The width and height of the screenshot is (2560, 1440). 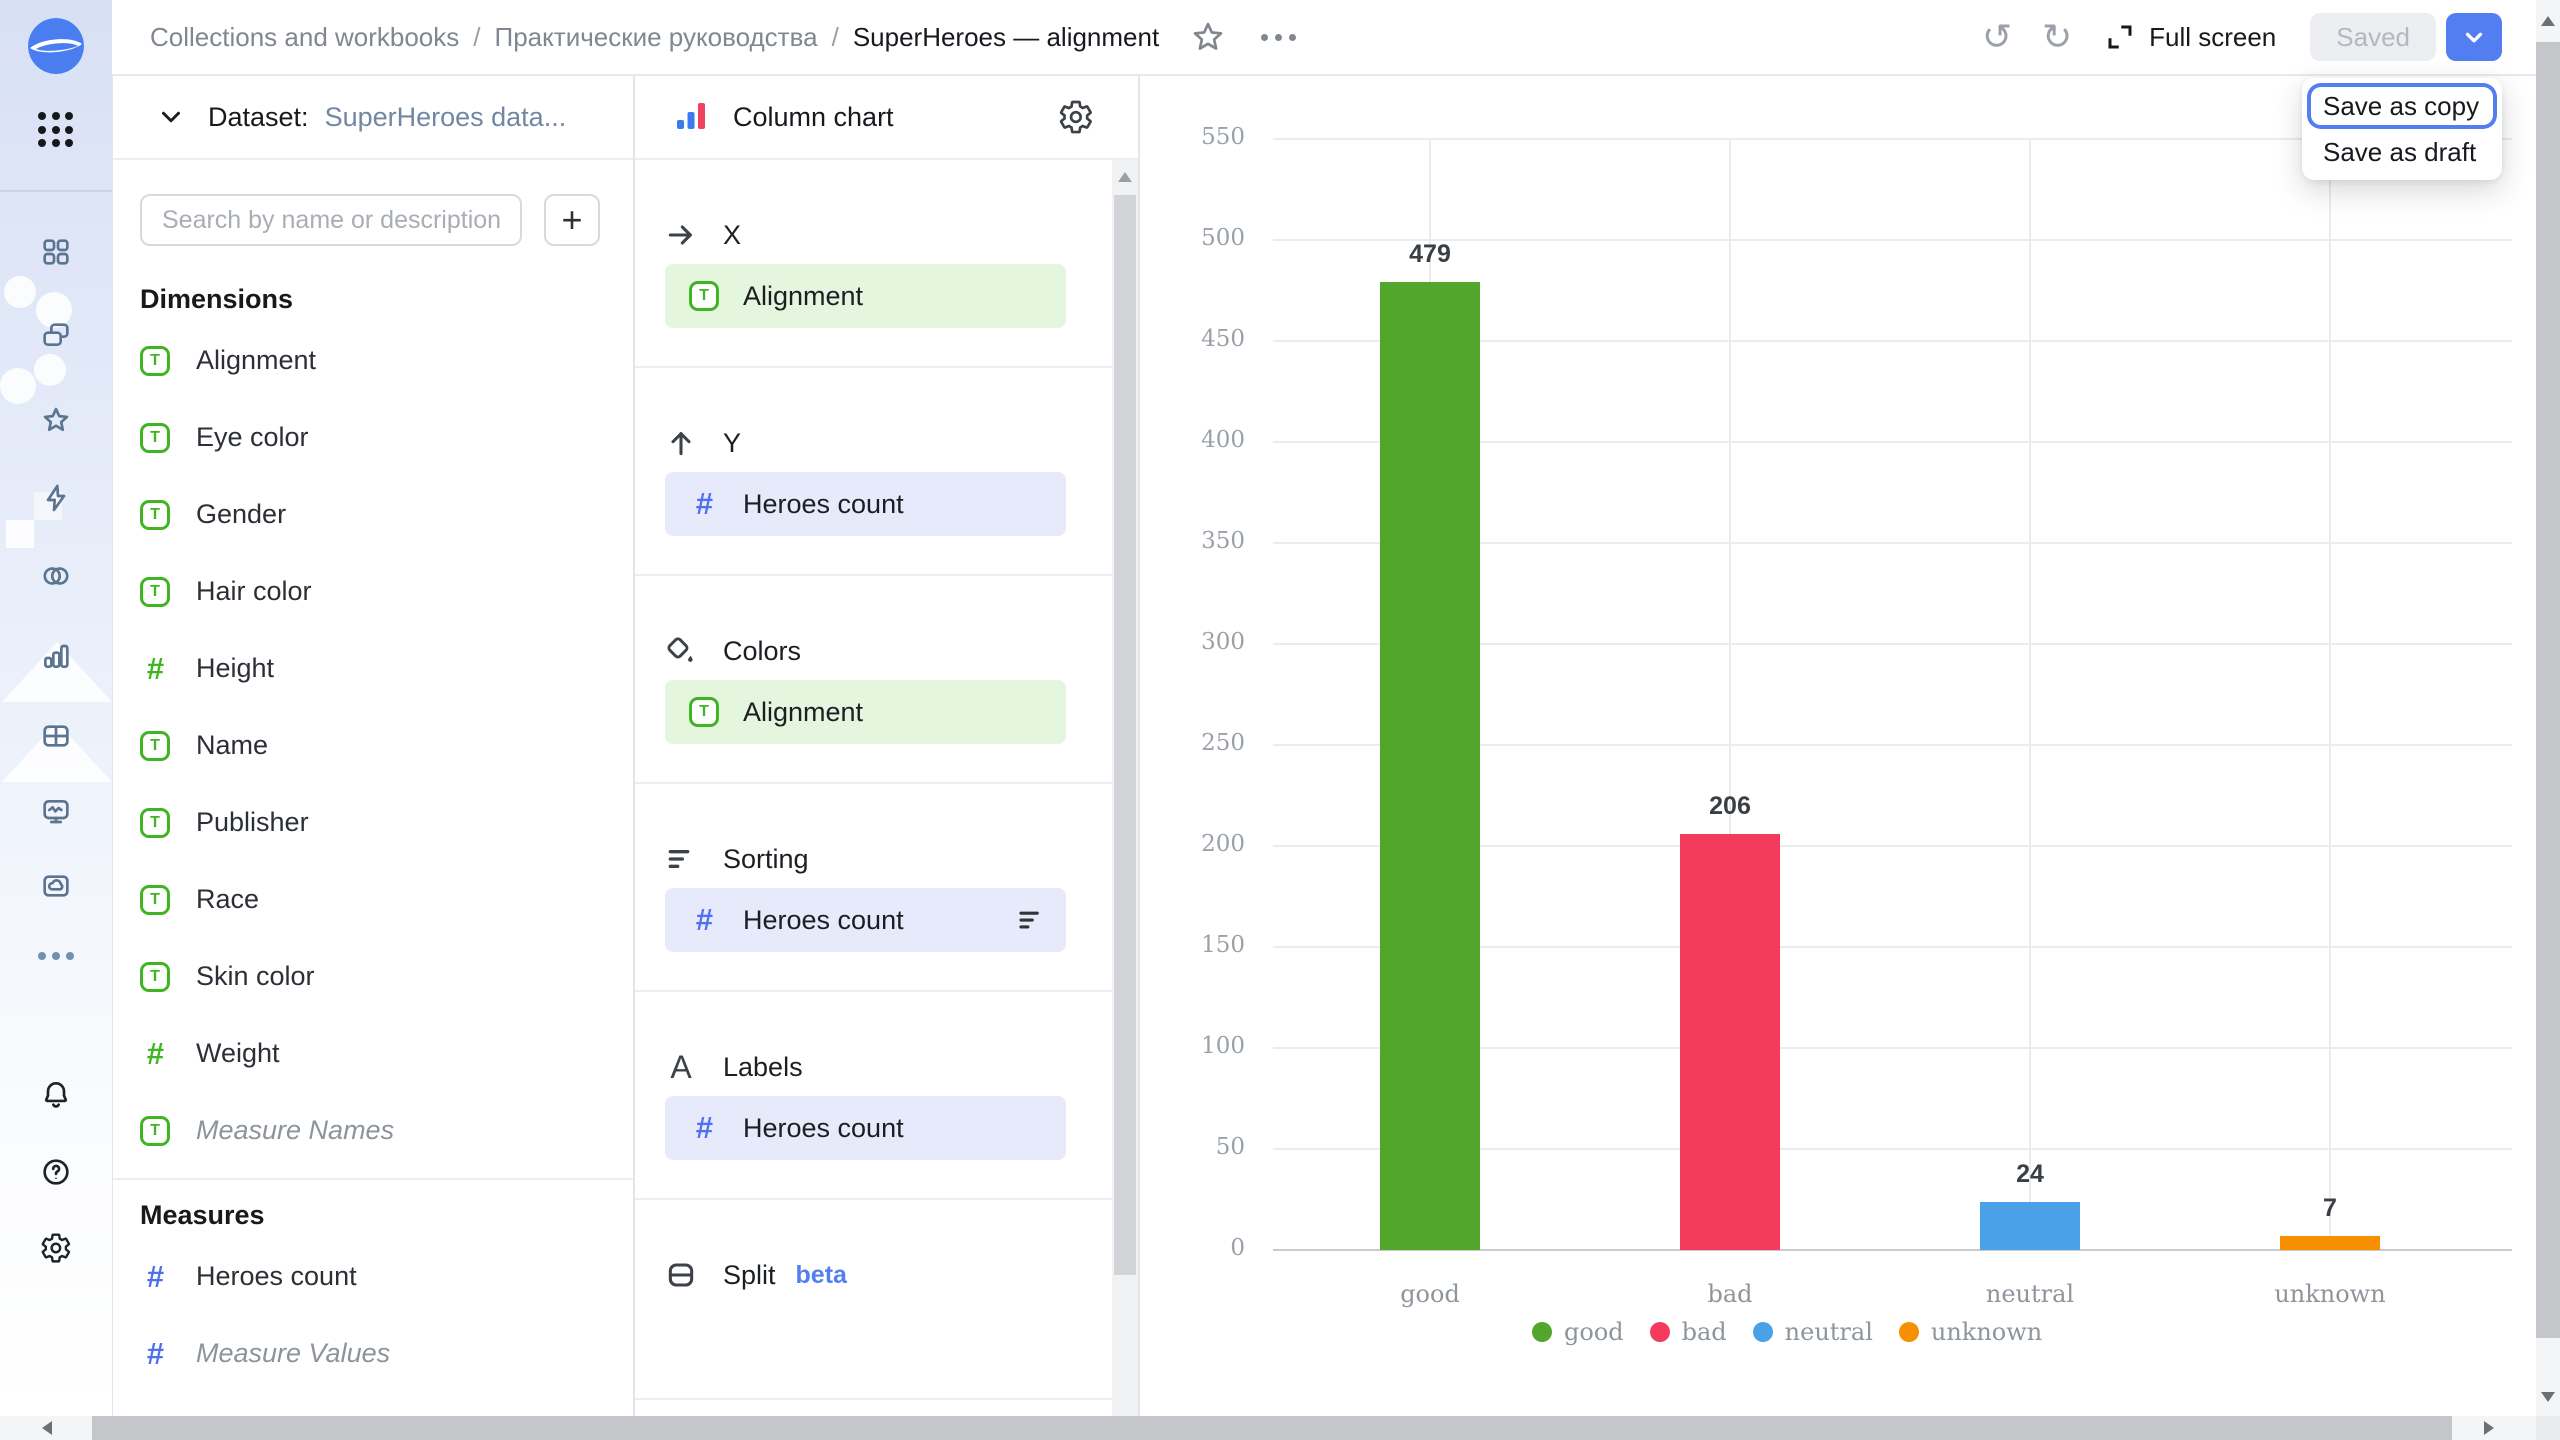 I want to click on dataset-field-eye-color: T Eye color, so click(x=372, y=437).